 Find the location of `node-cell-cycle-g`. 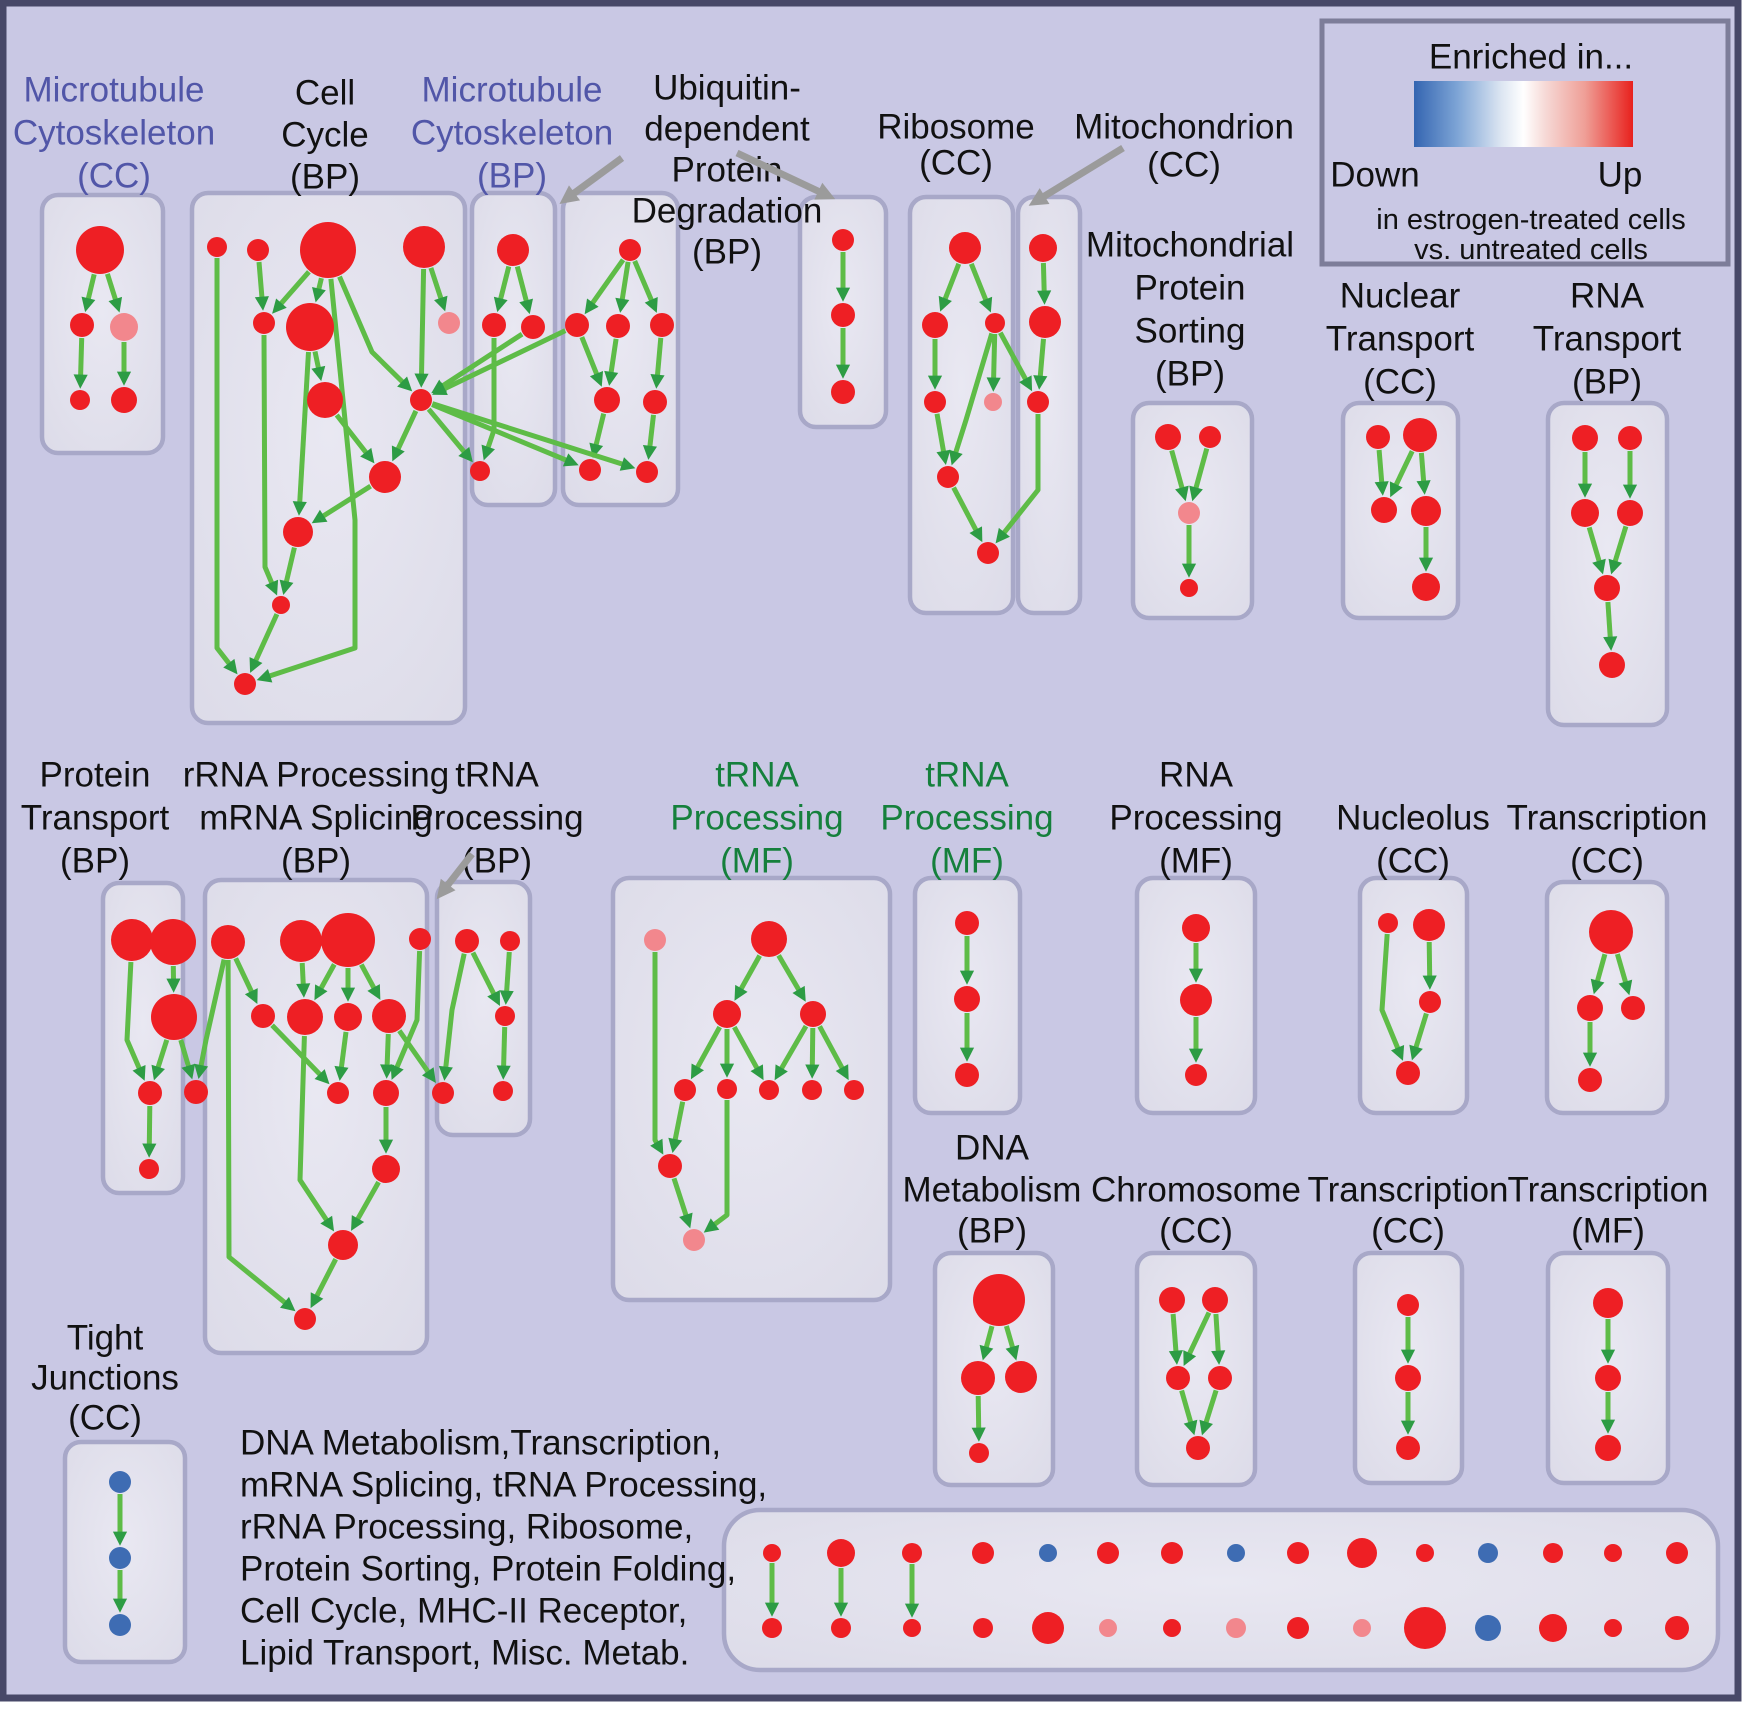

node-cell-cycle-g is located at coordinates (449, 323).